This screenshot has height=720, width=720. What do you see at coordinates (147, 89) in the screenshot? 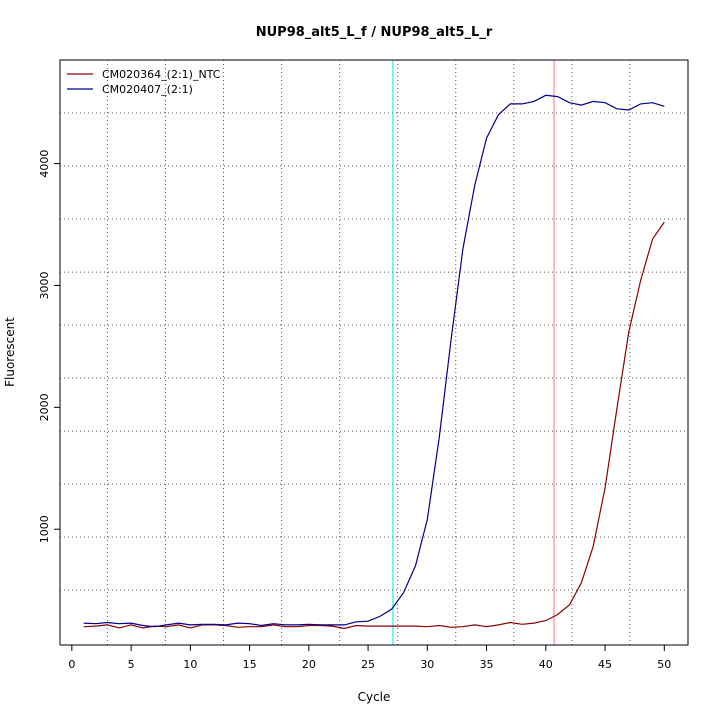
I see `legend-label-2: CM020407_(2:1)` at bounding box center [147, 89].